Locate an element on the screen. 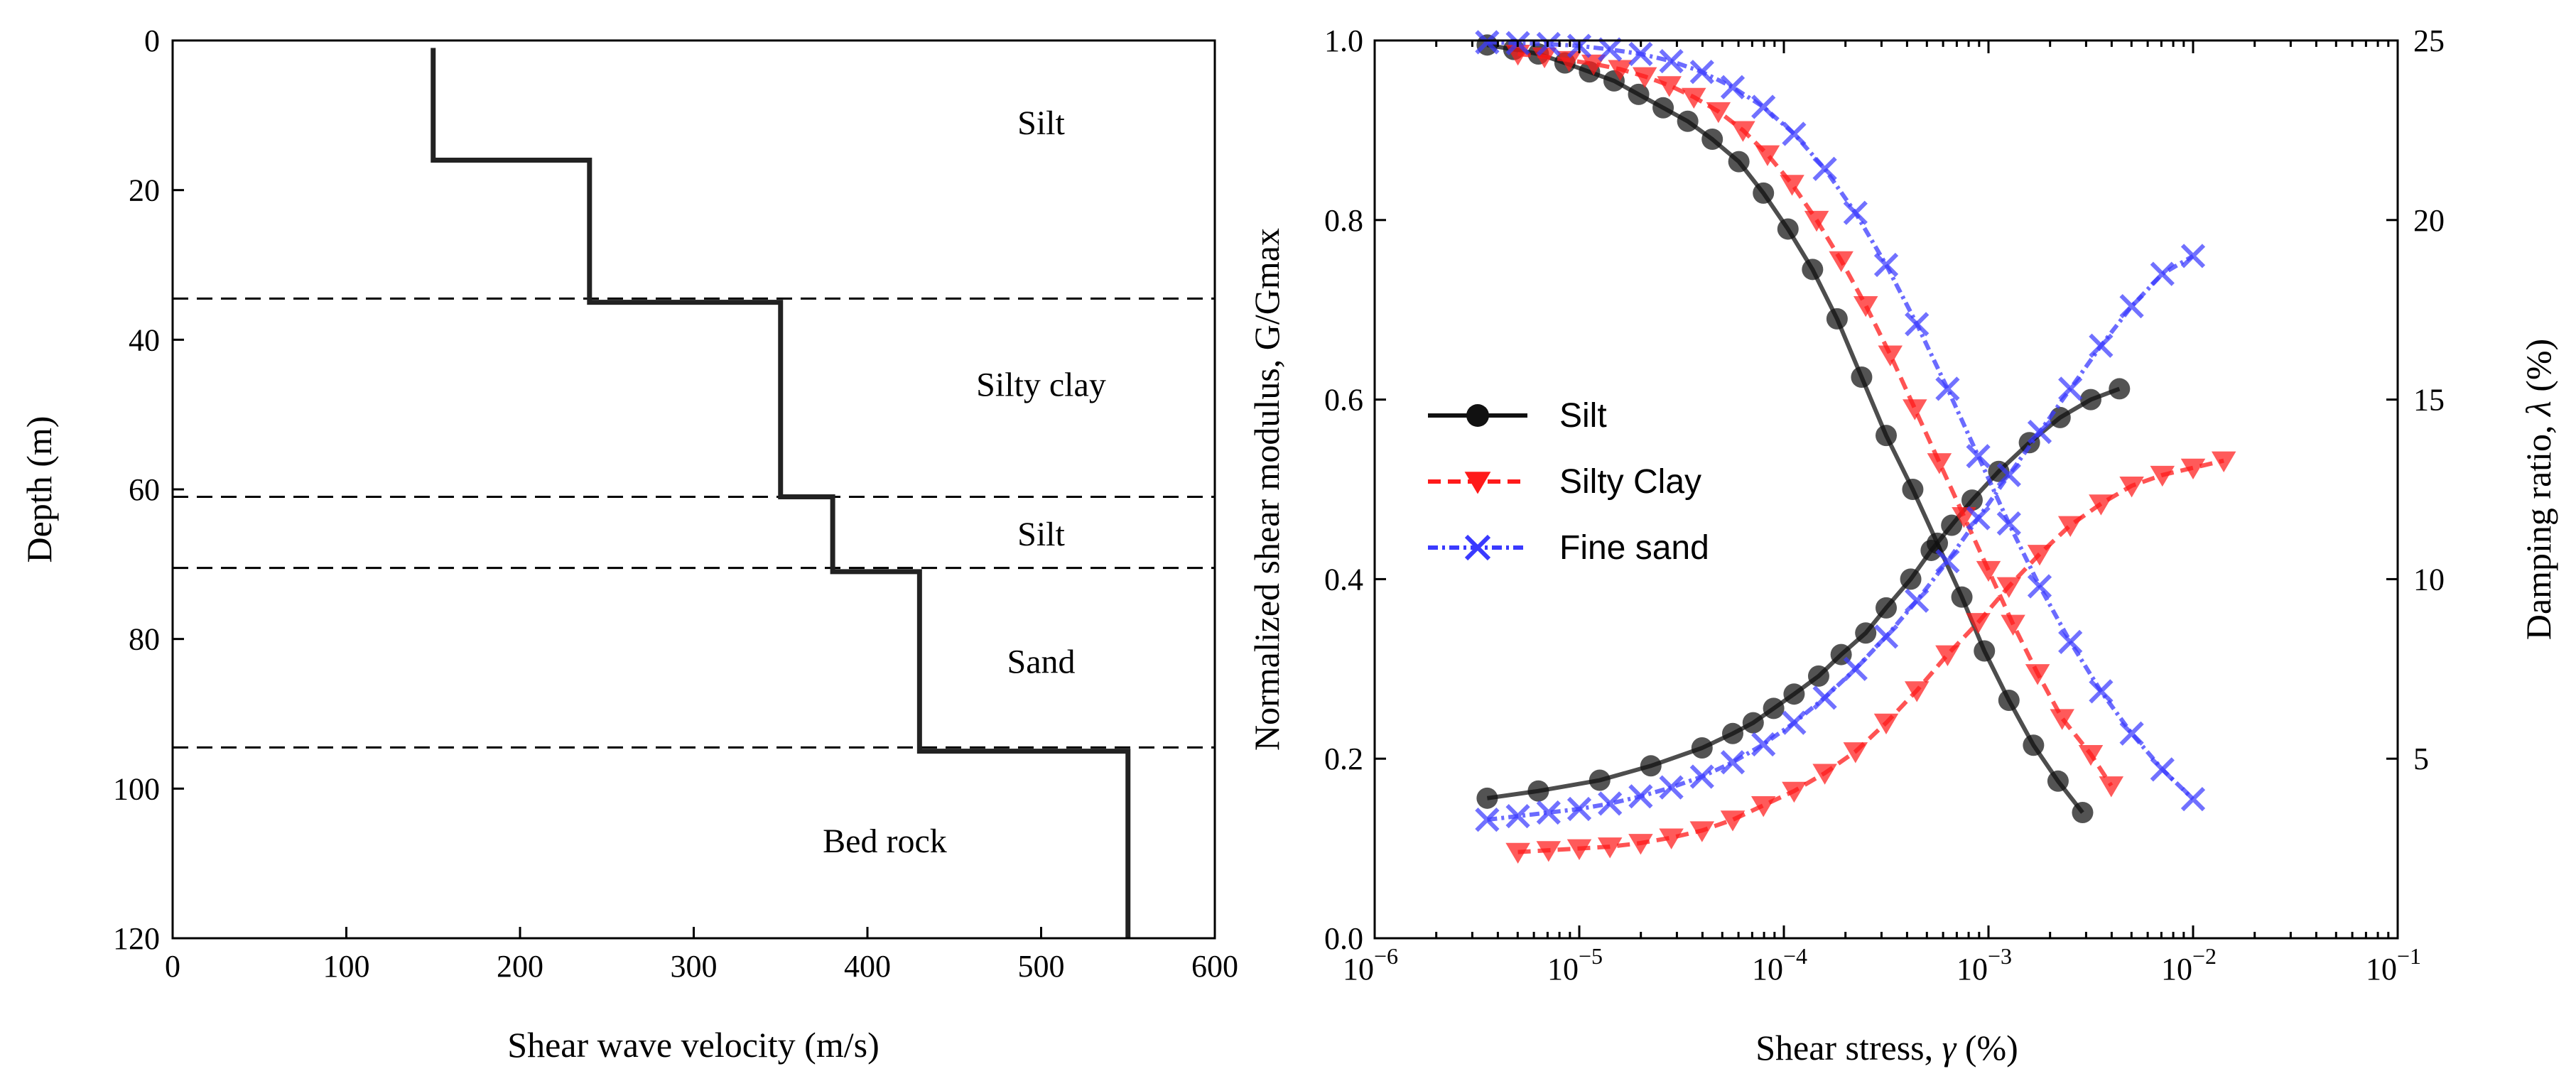  x-tick-label: 300 is located at coordinates (694, 966).